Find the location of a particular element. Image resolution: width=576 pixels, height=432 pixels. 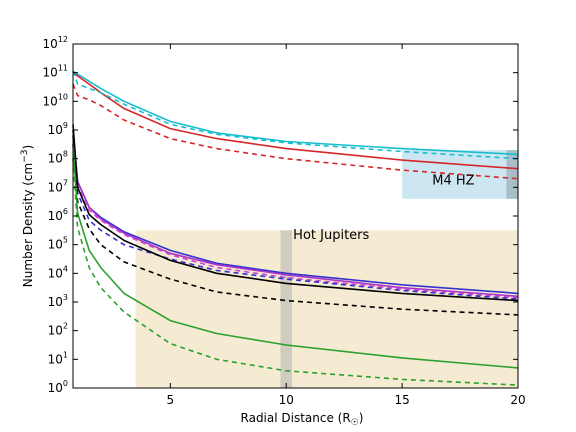

annotations: Hot Jupiters M4 HZ is located at coordinates (383, 207).